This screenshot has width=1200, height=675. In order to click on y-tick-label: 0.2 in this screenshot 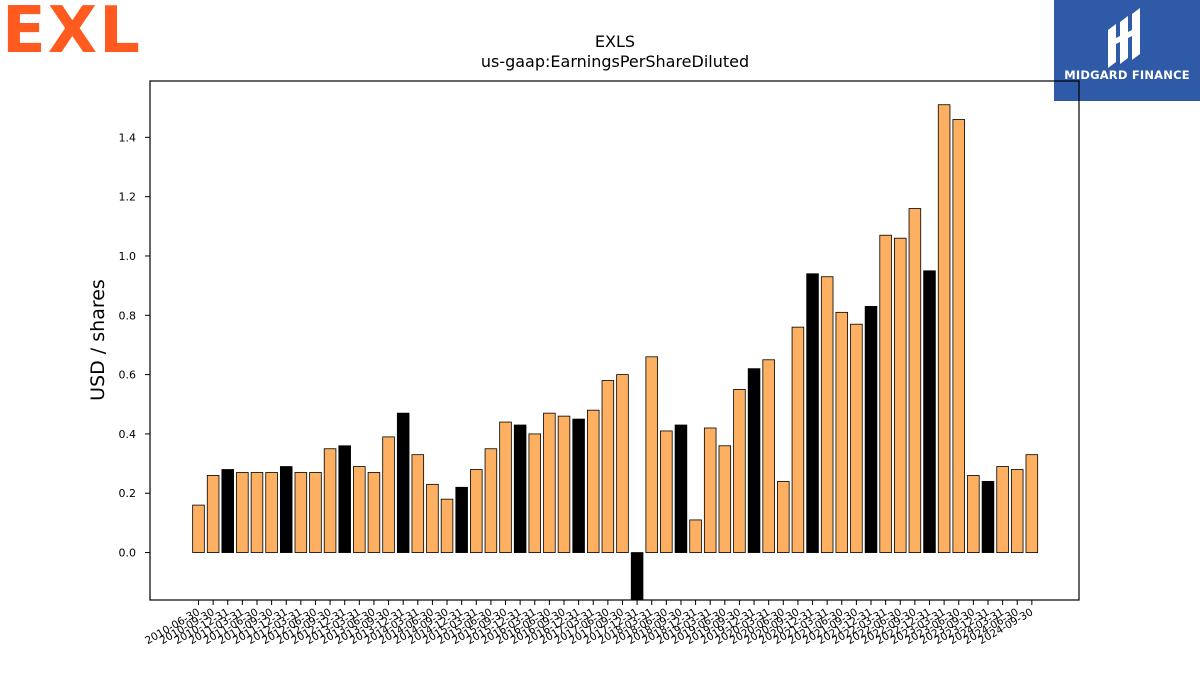, I will do `click(128, 493)`.